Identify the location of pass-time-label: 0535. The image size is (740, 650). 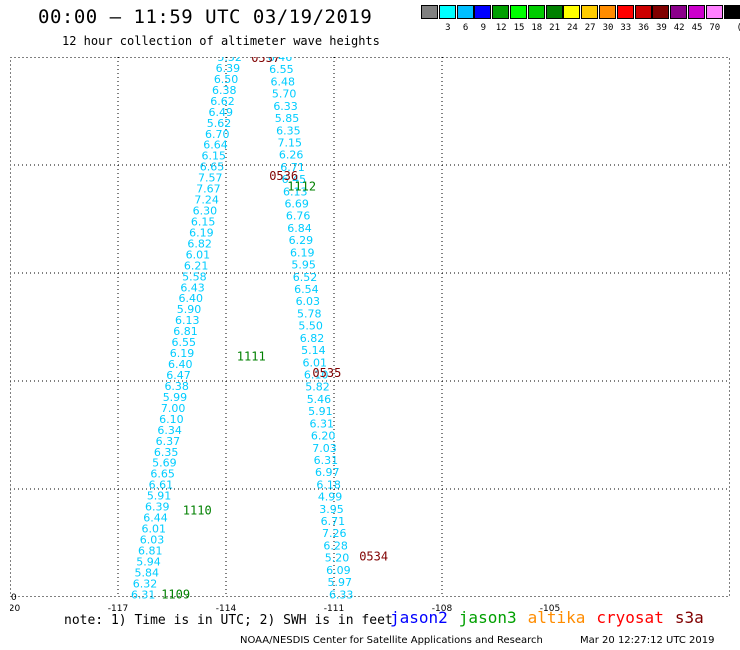
(326, 373).